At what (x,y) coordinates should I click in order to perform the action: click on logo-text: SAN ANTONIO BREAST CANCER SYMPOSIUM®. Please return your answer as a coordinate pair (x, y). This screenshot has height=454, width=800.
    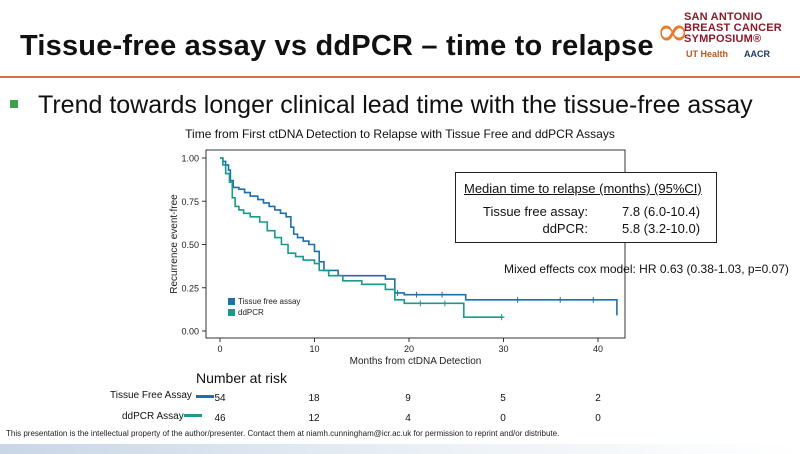
    Looking at the image, I should click on (733, 28).